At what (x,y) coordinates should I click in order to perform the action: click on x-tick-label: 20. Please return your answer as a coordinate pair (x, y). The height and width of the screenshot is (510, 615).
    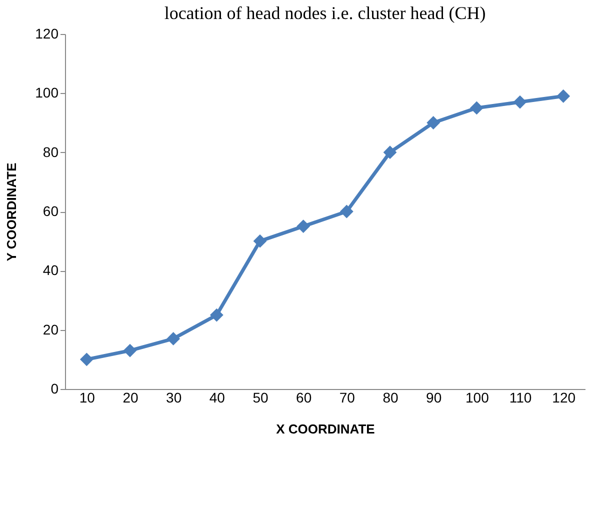
    Looking at the image, I should click on (130, 398).